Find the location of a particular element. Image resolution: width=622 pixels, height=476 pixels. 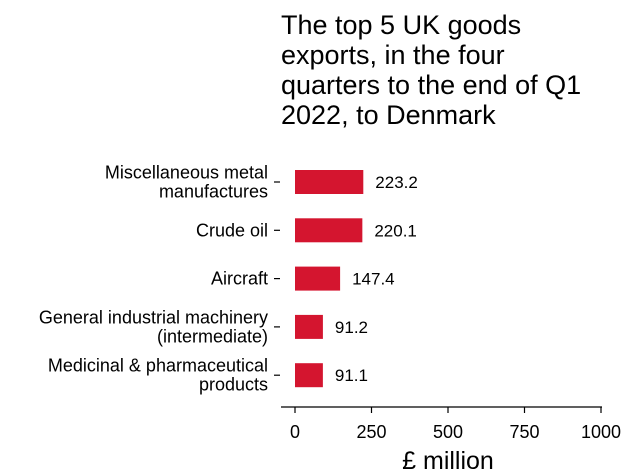

data-label: 147.4 is located at coordinates (373, 279).